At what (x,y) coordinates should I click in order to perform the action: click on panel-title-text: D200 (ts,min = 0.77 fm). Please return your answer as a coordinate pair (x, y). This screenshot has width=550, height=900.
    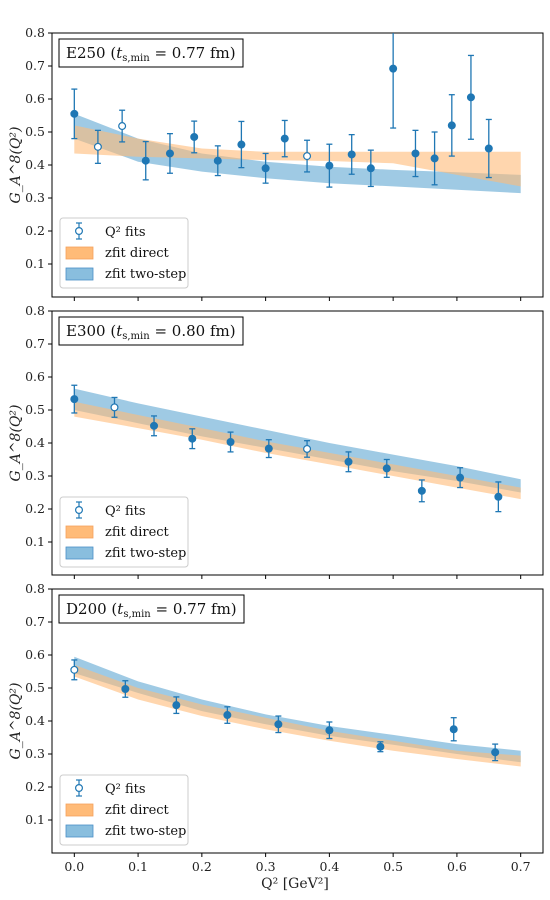
    Looking at the image, I should click on (151, 610).